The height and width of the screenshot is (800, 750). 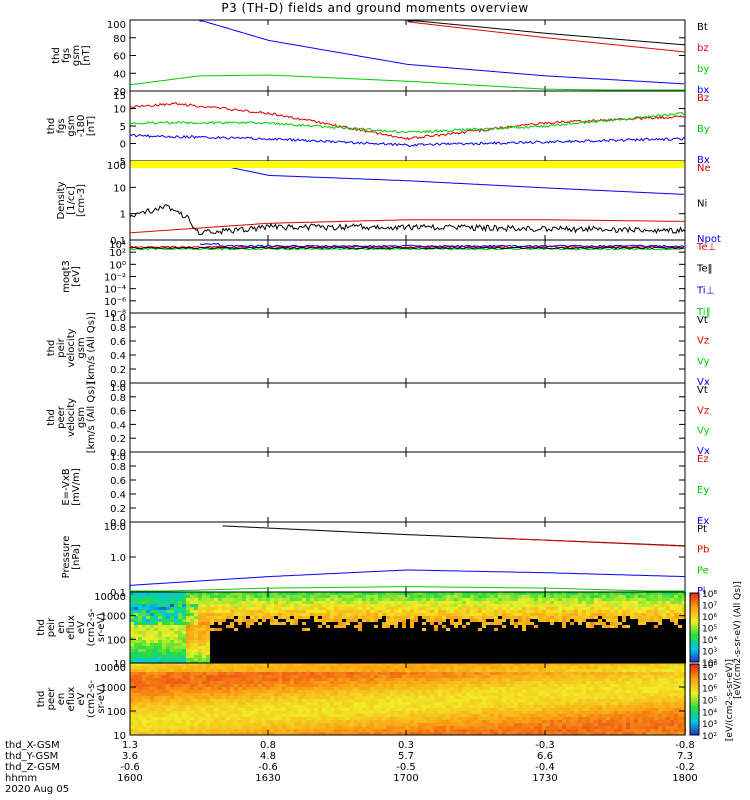 I want to click on y-axis-label-line: peer, so click(x=51, y=699).